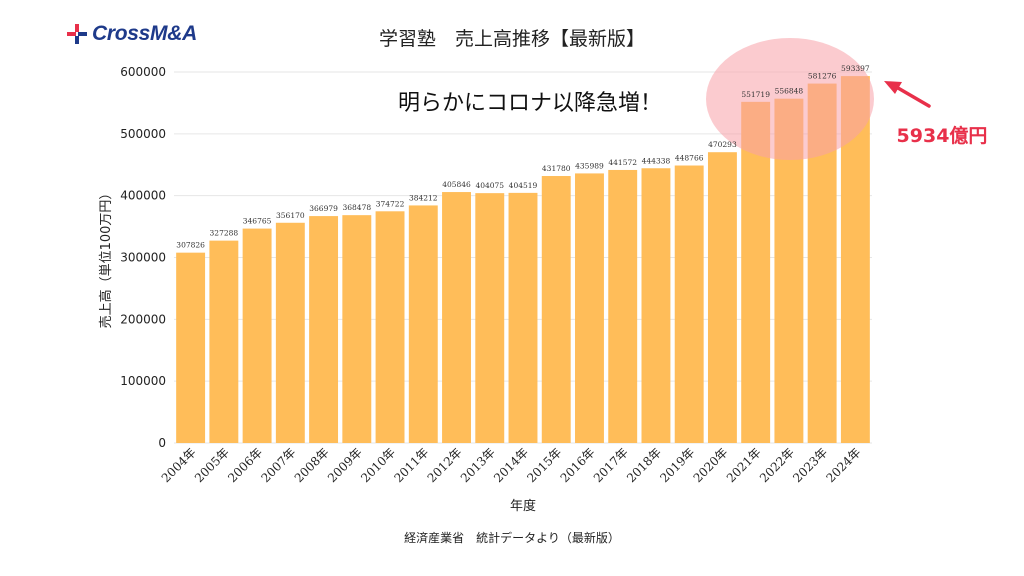 This screenshot has width=1024, height=576. I want to click on x-tick-label: 2005年, so click(212, 465).